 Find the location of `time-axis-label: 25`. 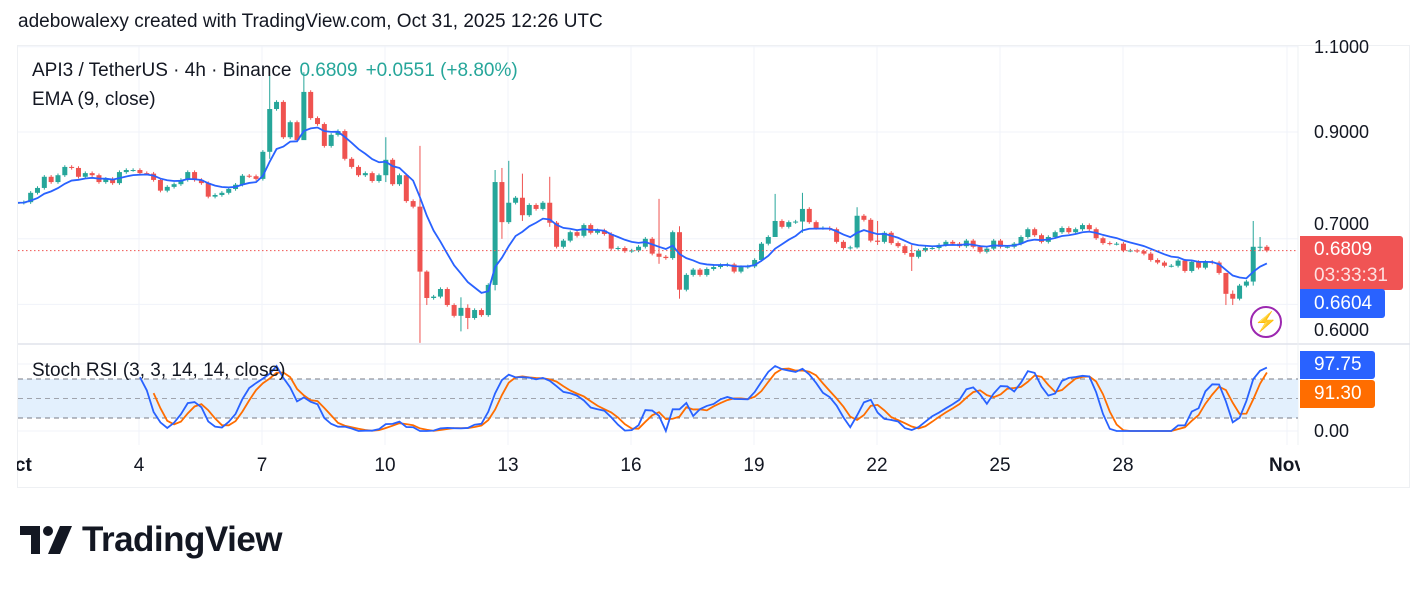

time-axis-label: 25 is located at coordinates (1000, 465).